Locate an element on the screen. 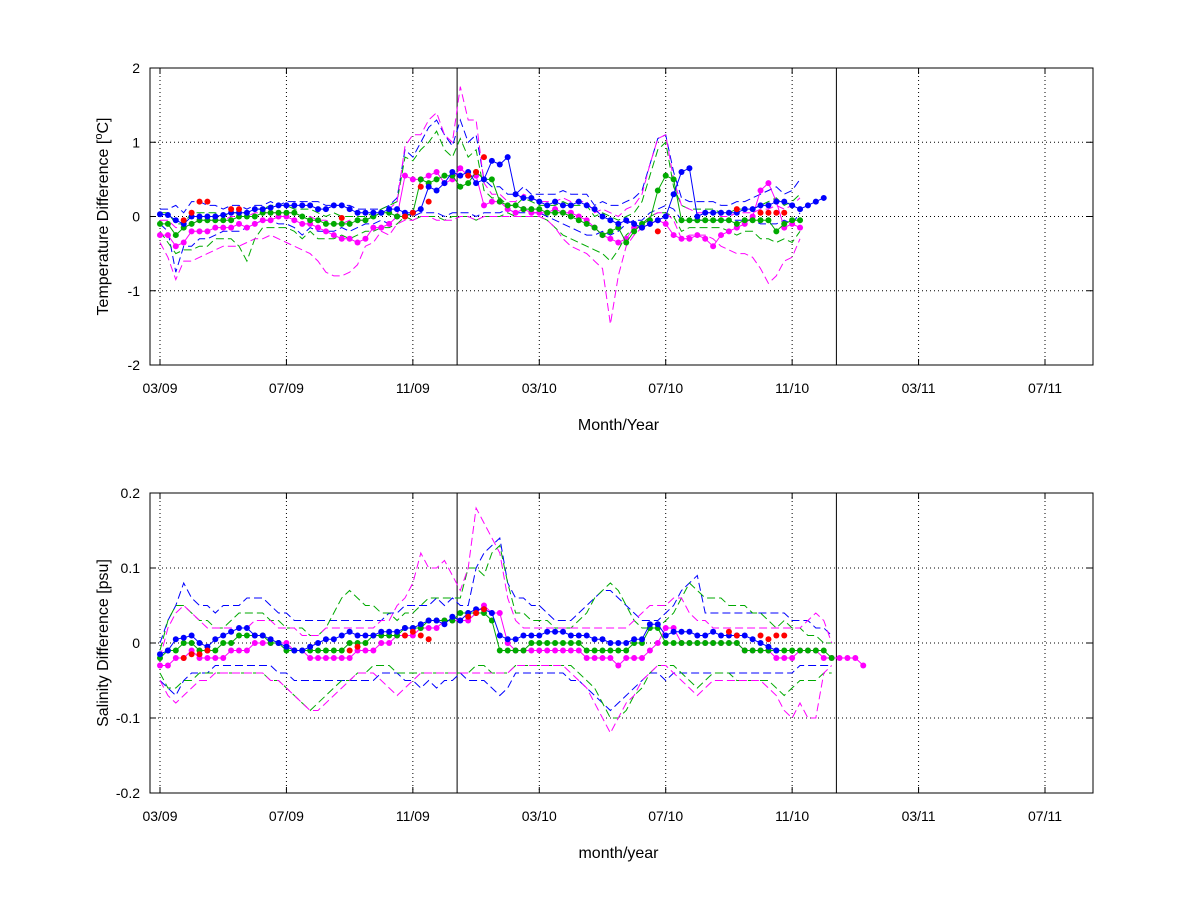 The width and height of the screenshot is (1200, 900). x-tick-label: 03/10 is located at coordinates (539, 388).